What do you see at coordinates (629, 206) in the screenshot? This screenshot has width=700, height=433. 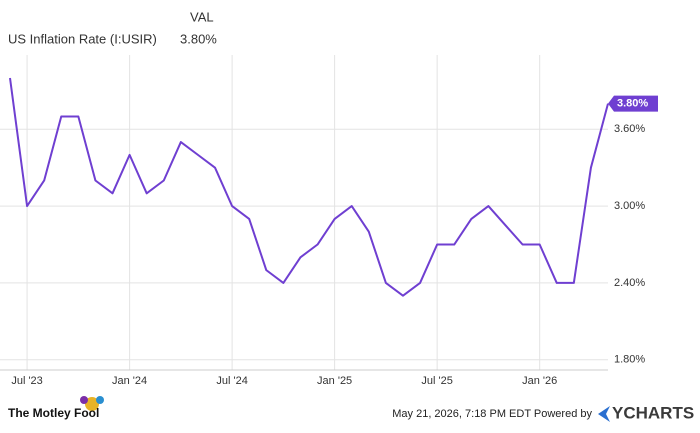 I see `y-tick-label: 3.00%` at bounding box center [629, 206].